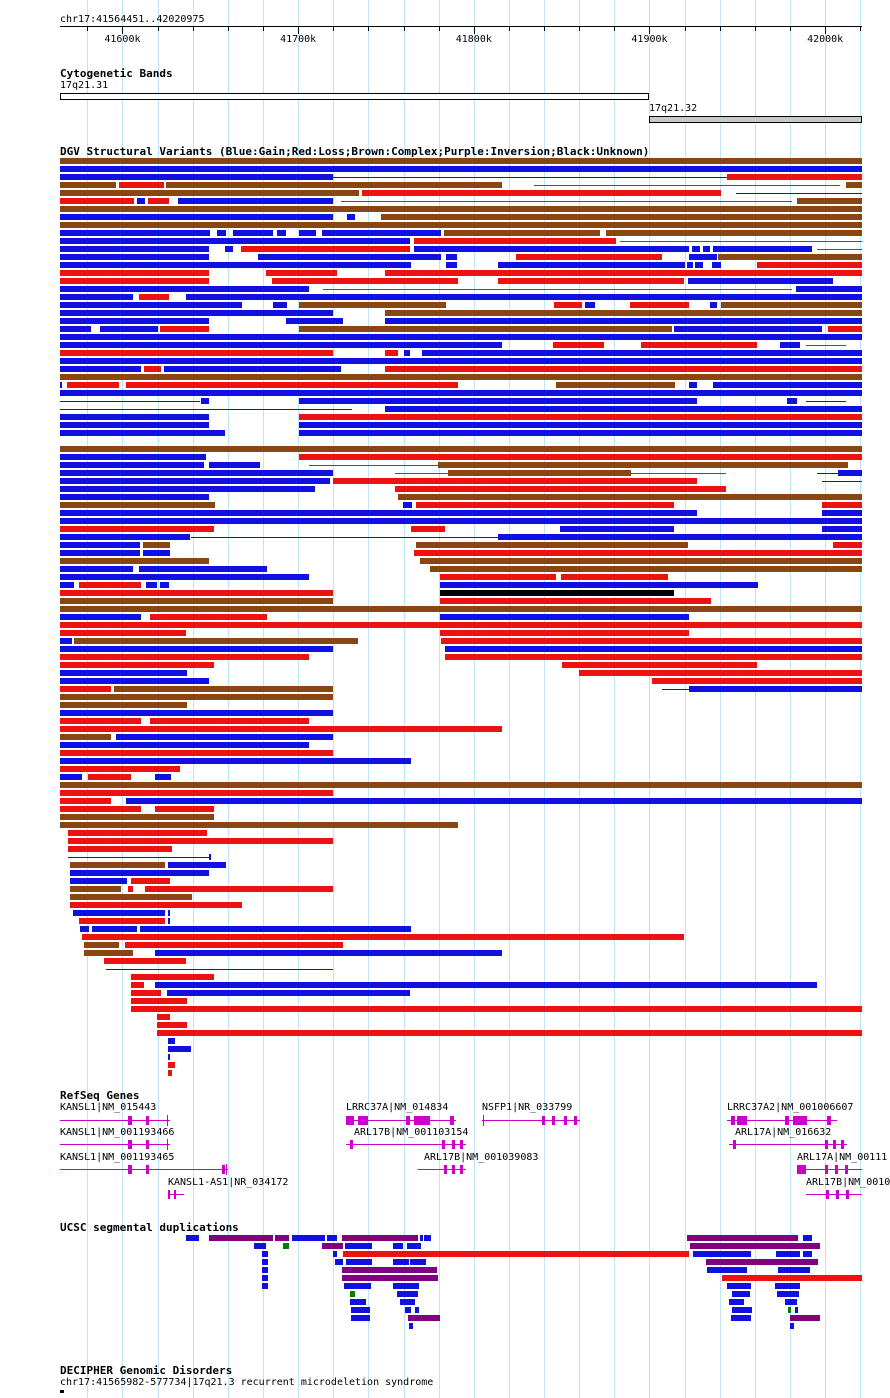  I want to click on gene-label-kansl1-1: KANSL1|NM_015443, so click(108, 1107).